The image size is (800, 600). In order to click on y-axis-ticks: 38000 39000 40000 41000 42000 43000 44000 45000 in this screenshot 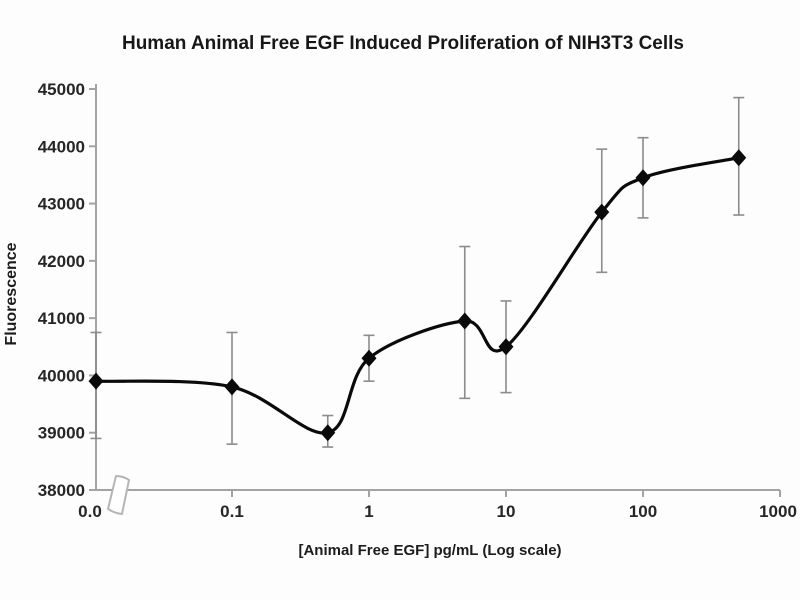, I will do `click(67, 290)`.